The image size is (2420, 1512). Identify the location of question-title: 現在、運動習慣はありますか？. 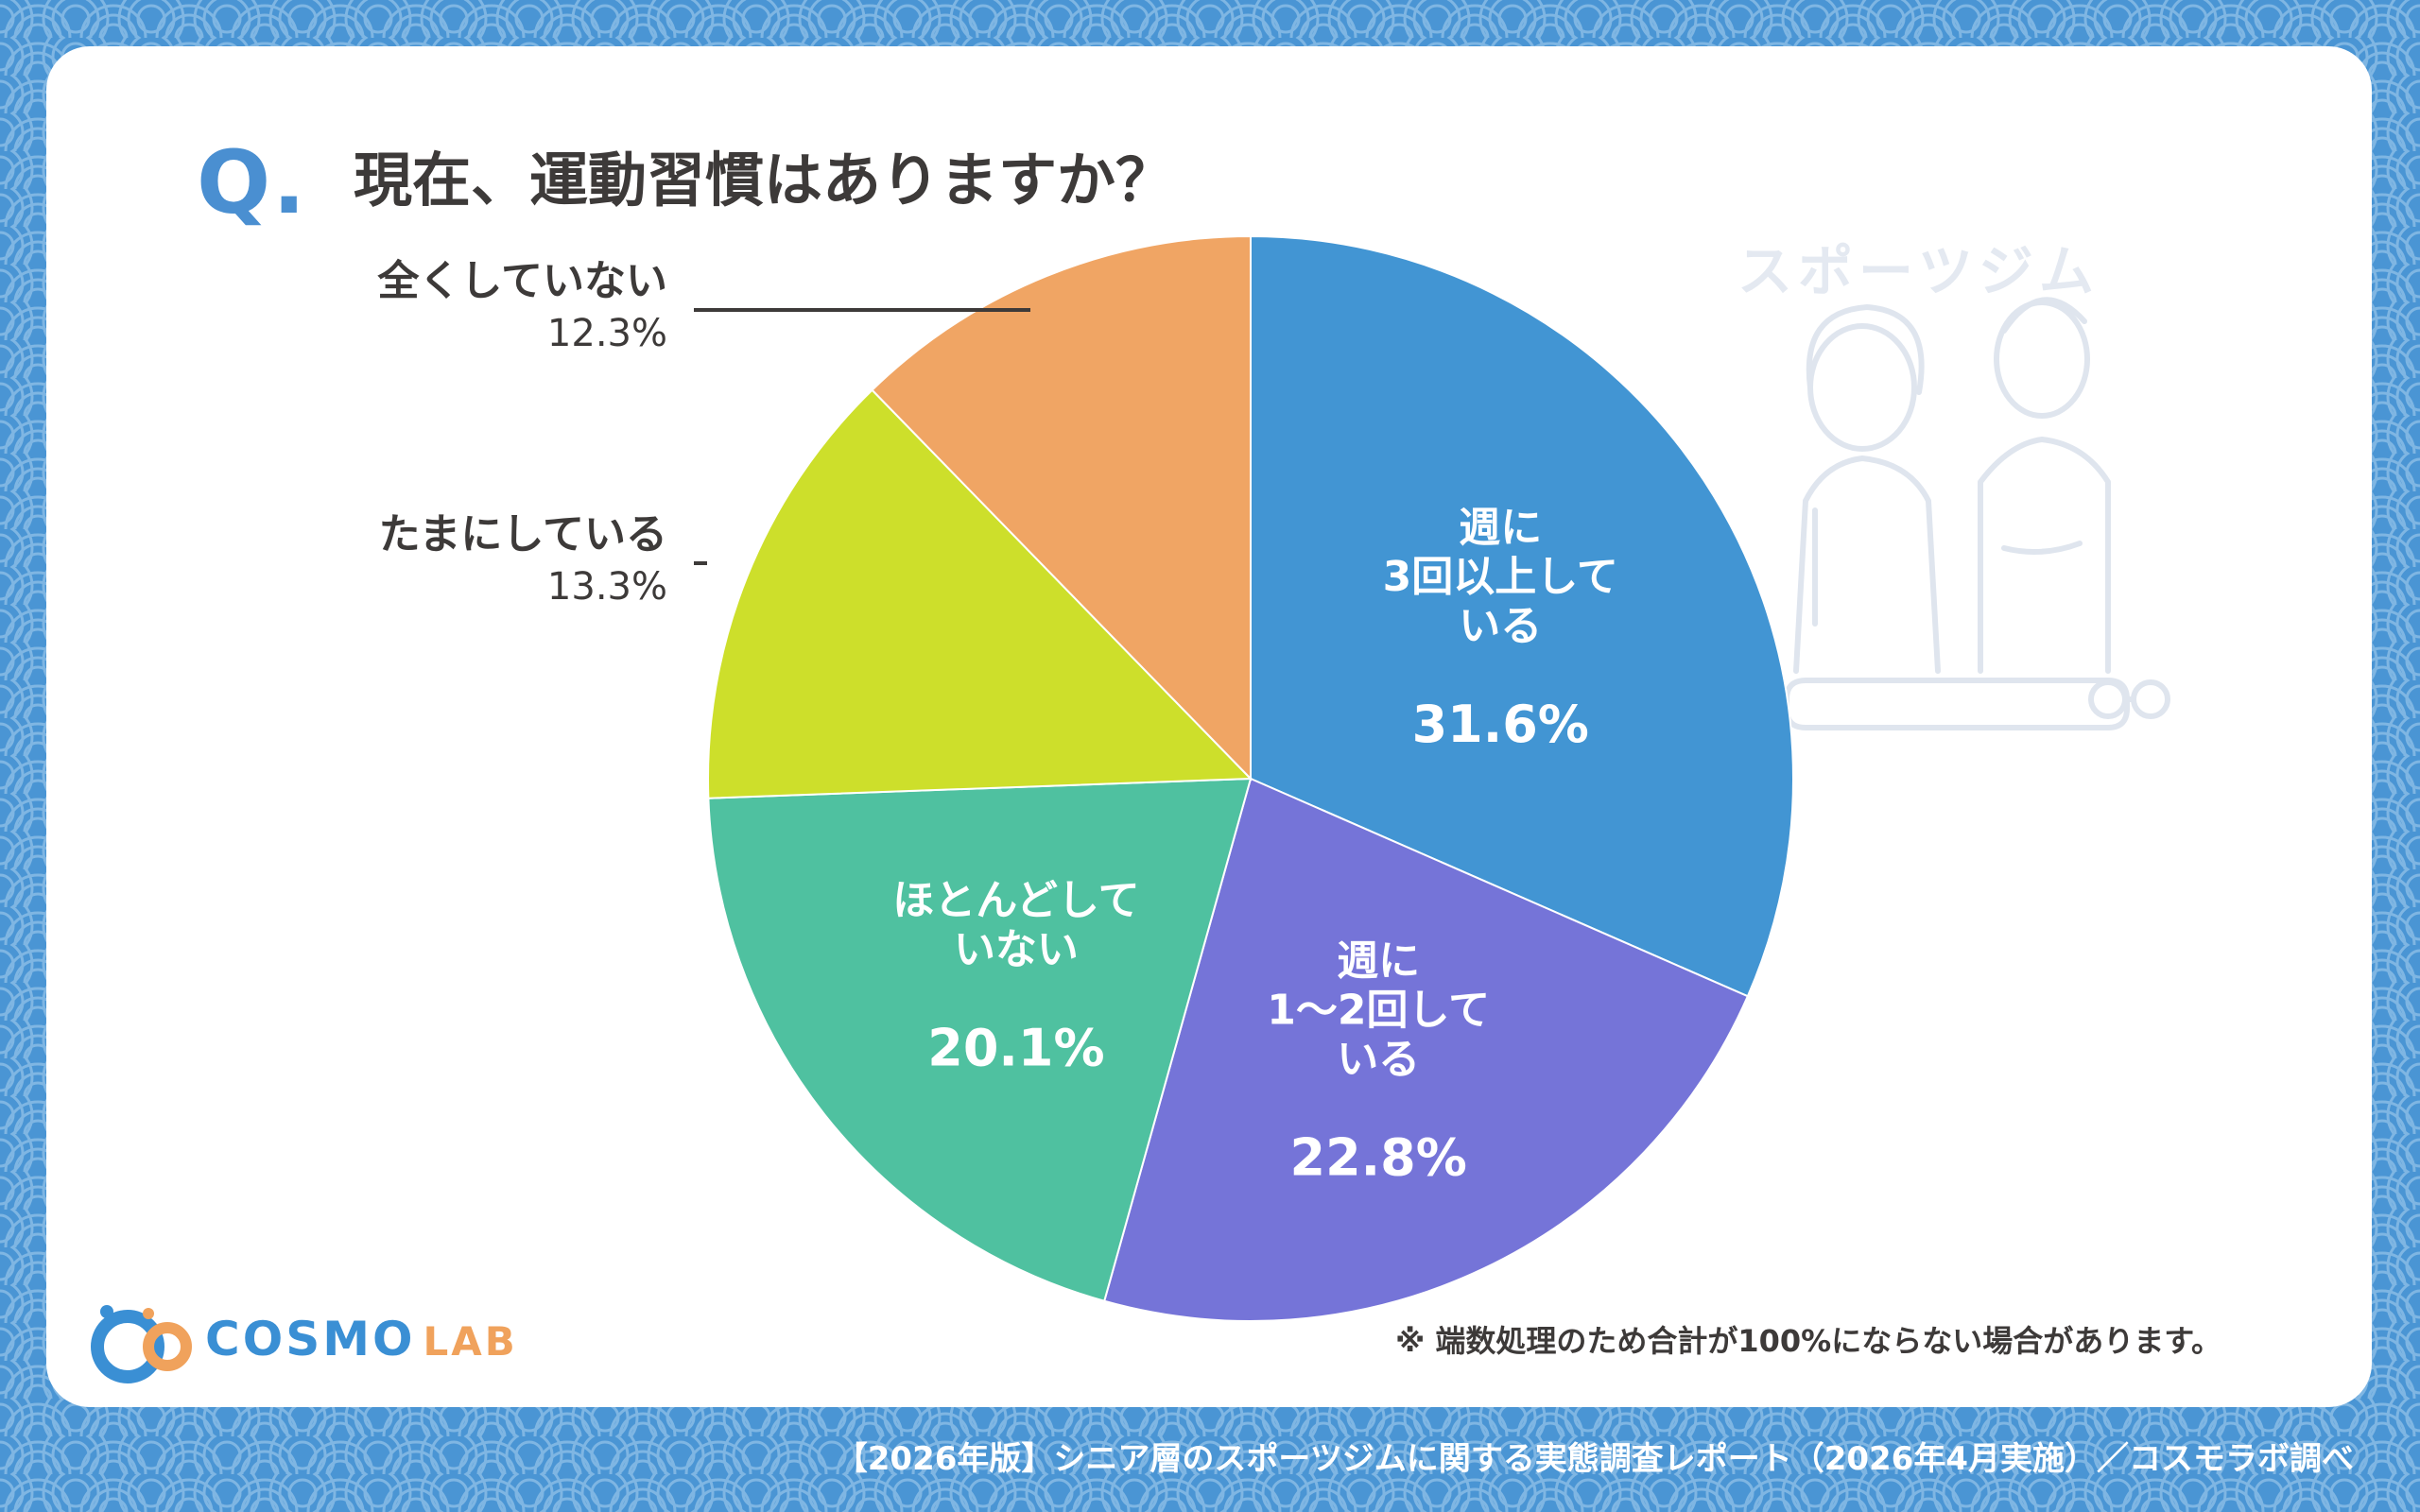
(764, 180).